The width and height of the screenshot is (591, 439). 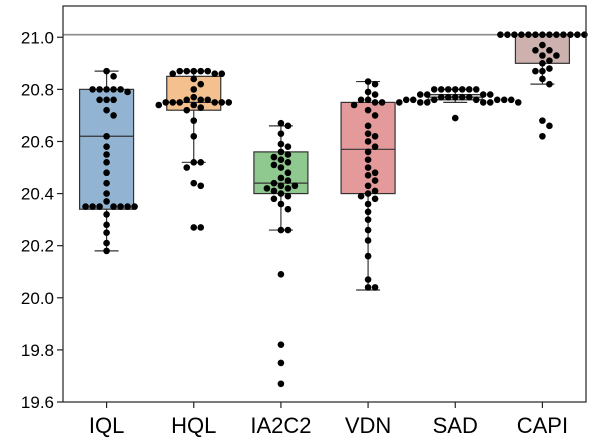 I want to click on y-tick-label: 19.8, so click(x=37, y=350).